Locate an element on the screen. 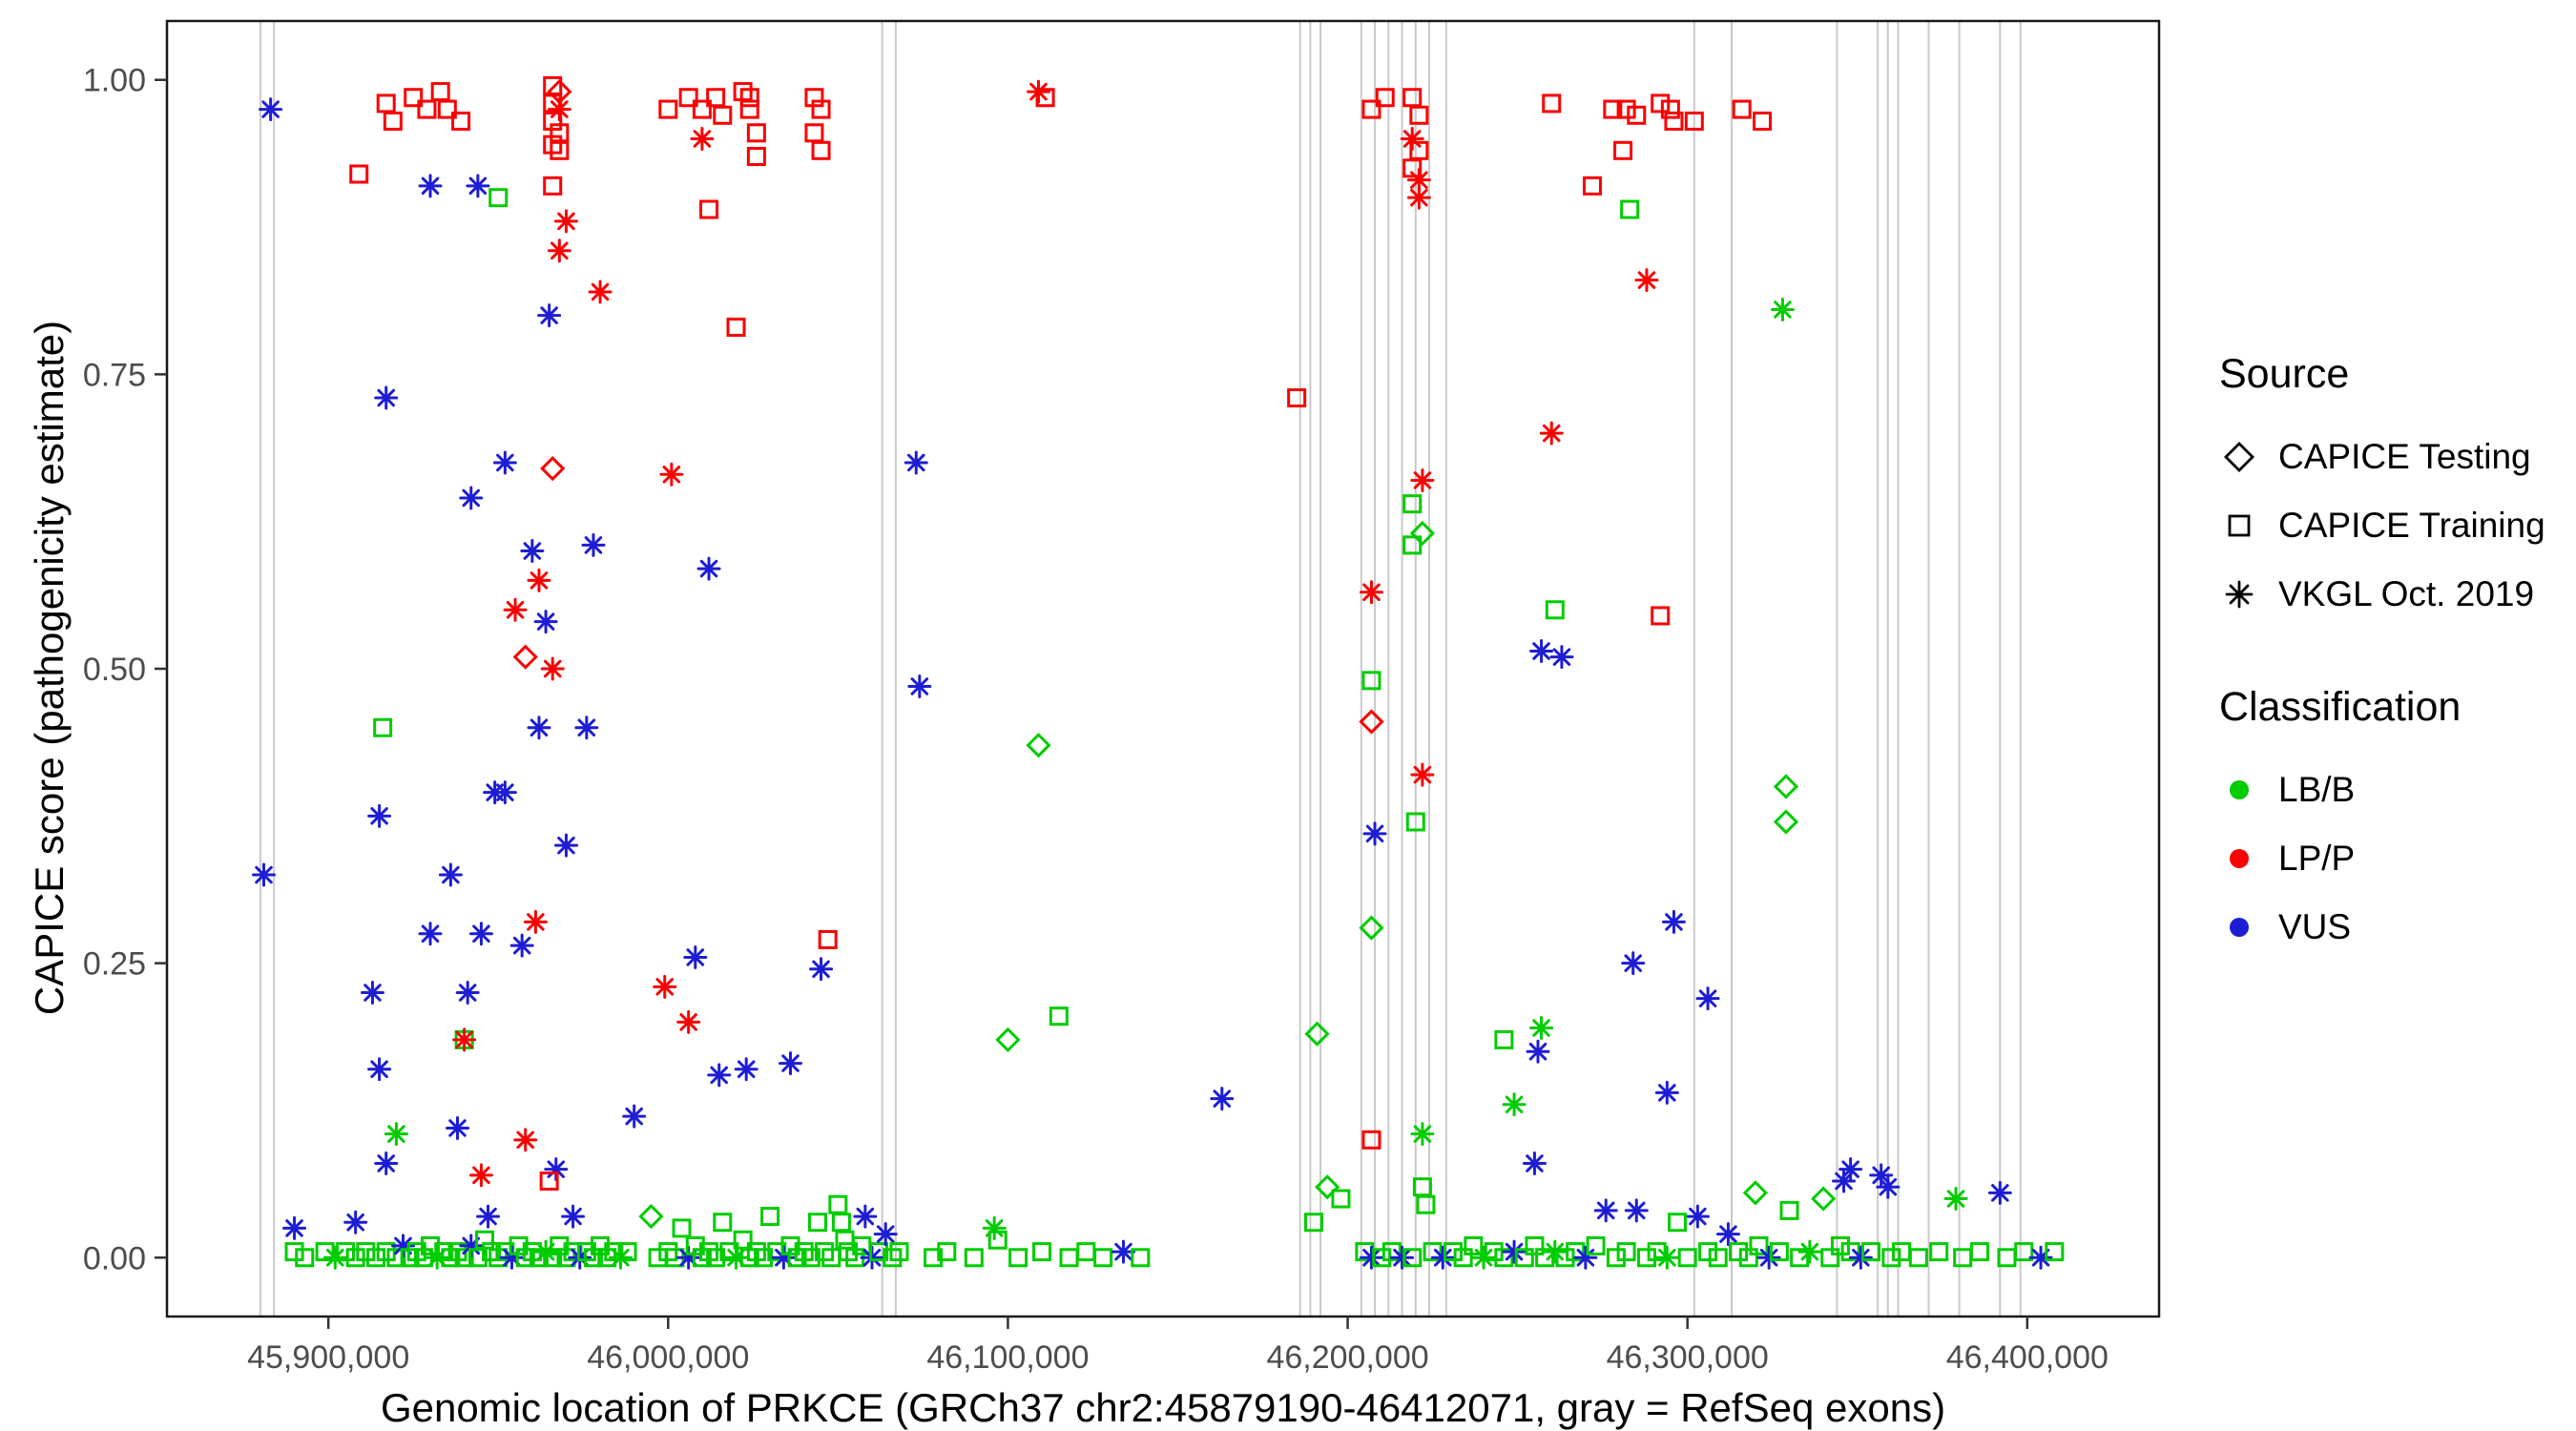 Image resolution: width=2576 pixels, height=1431 pixels. y-tick-label: 0.75 is located at coordinates (114, 375).